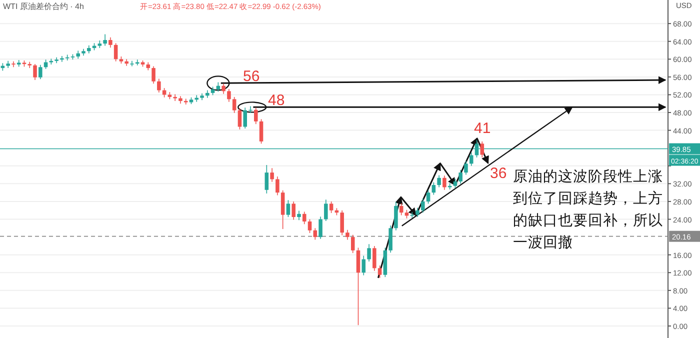 The height and width of the screenshot is (338, 700). What do you see at coordinates (588, 209) in the screenshot?
I see `annotation: 原油的这波阶段性上涨到位了回踩趋势，上方的缺口也要回补，所以一波回撤` at bounding box center [588, 209].